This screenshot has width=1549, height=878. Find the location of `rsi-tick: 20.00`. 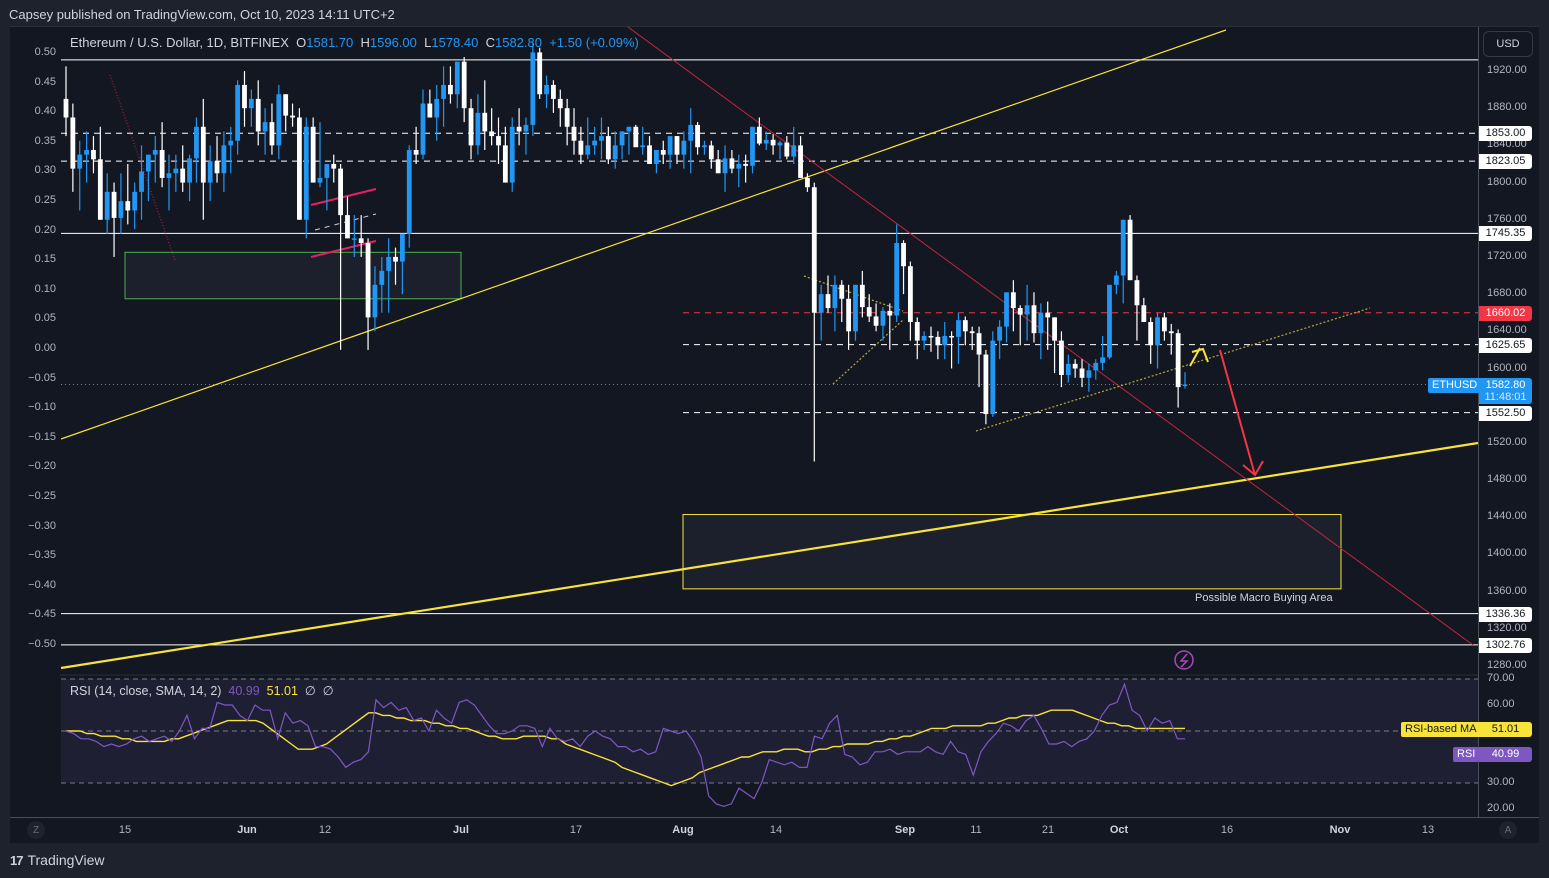

rsi-tick: 20.00 is located at coordinates (1501, 808).